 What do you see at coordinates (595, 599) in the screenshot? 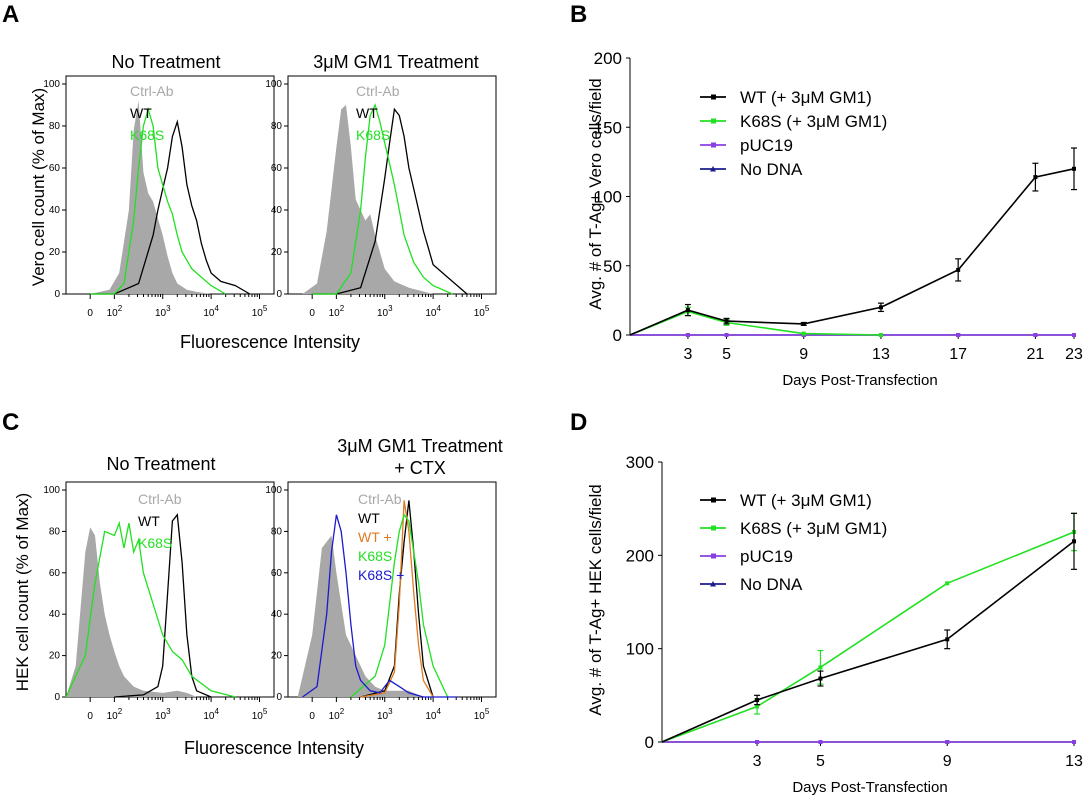
I see `axis-label-d-y: Avg. # of T-Ag+ HEK cells/field` at bounding box center [595, 599].